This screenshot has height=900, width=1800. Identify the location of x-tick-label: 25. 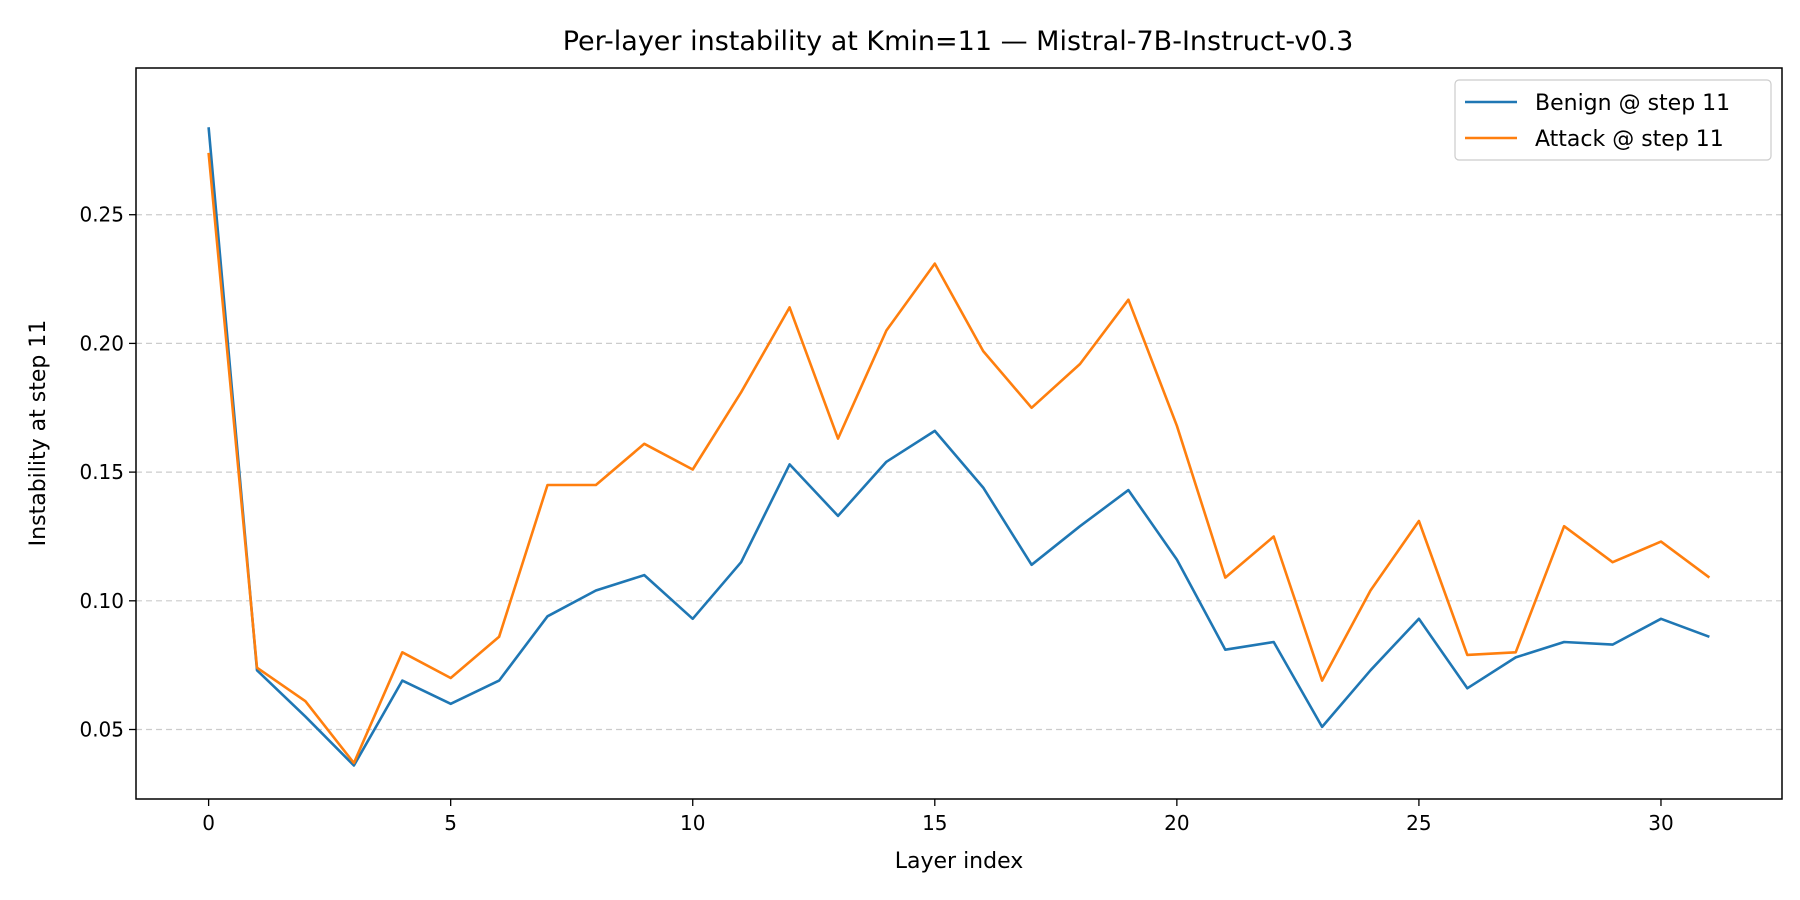
(1418, 823).